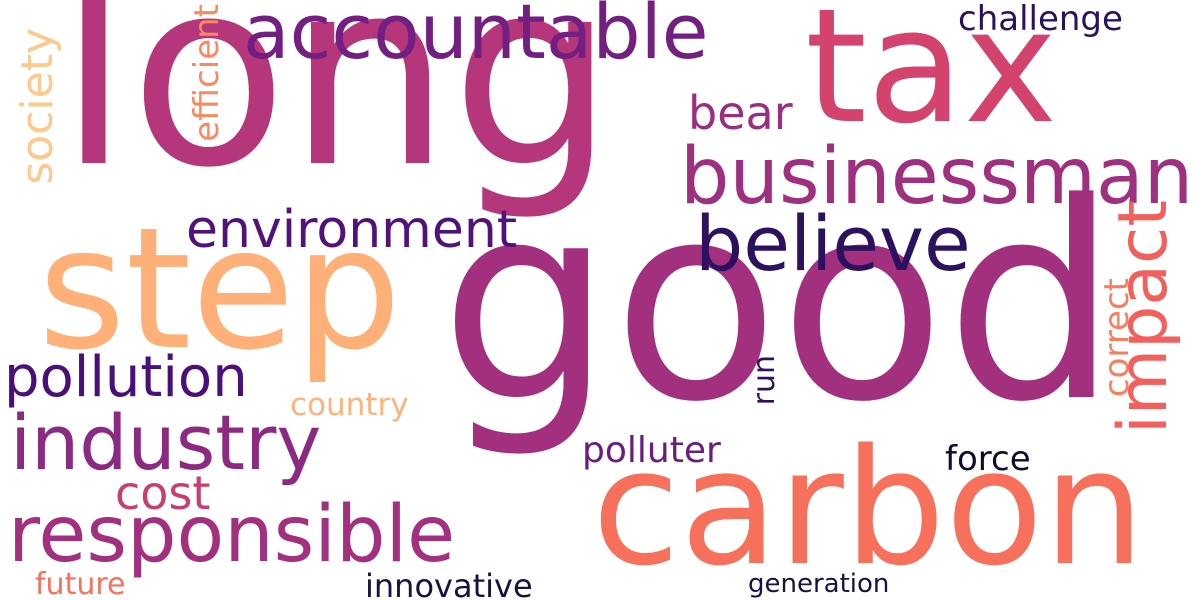  What do you see at coordinates (37, 106) in the screenshot?
I see `word-society: society` at bounding box center [37, 106].